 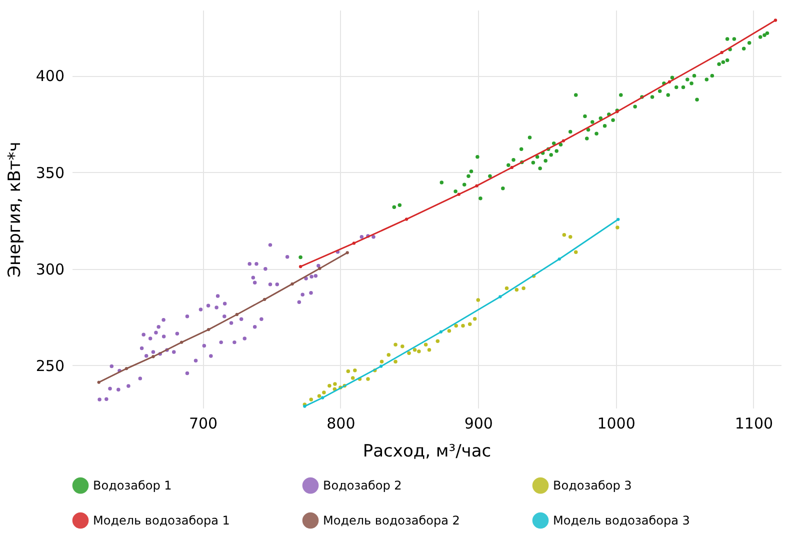 I want to click on legend-label: Водозабор 2, so click(x=362, y=485).